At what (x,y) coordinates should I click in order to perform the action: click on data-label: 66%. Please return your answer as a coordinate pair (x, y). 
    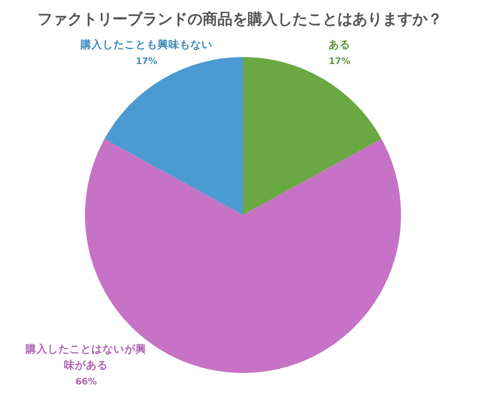
    Looking at the image, I should click on (86, 382).